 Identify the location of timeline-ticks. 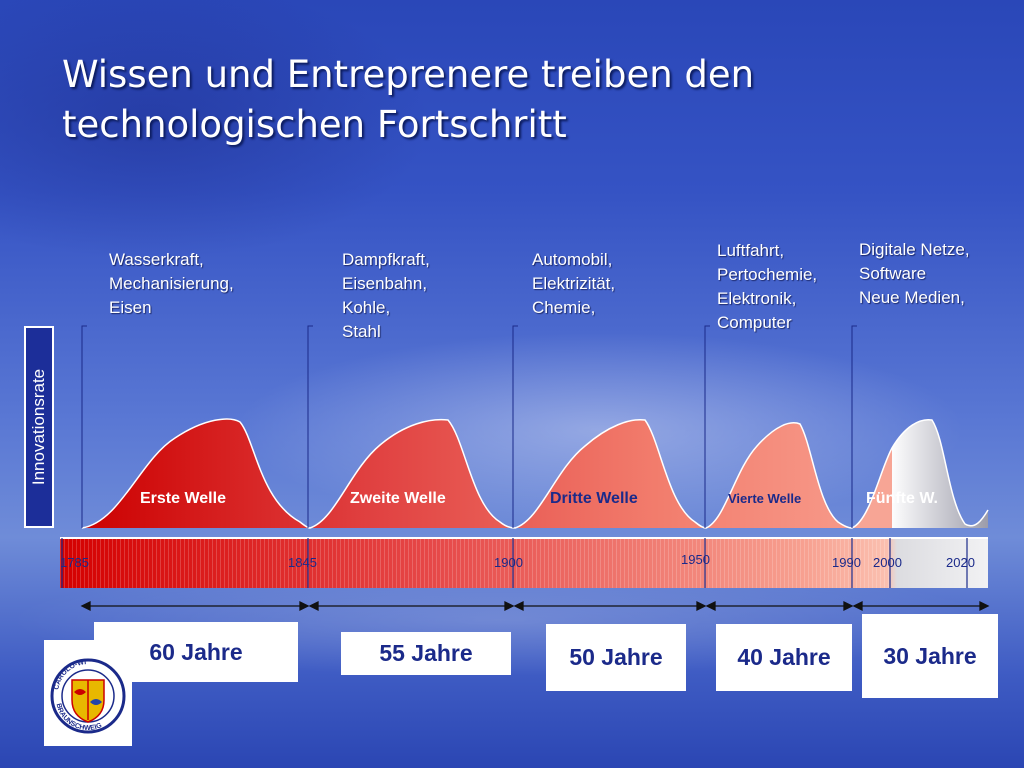
(514, 563).